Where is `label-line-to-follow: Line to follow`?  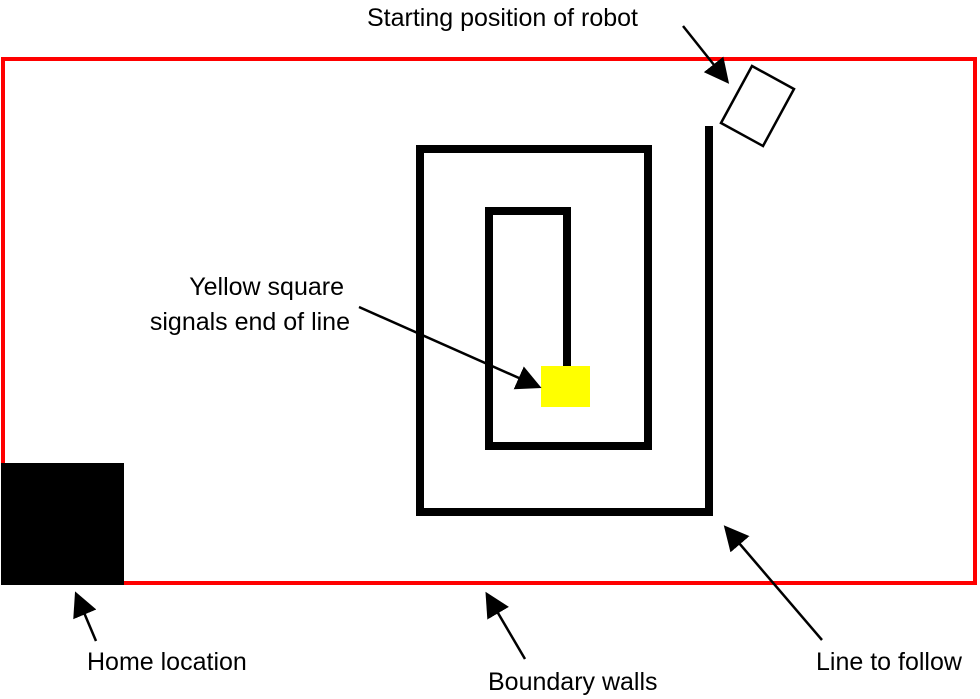
label-line-to-follow: Line to follow is located at coordinates (889, 662).